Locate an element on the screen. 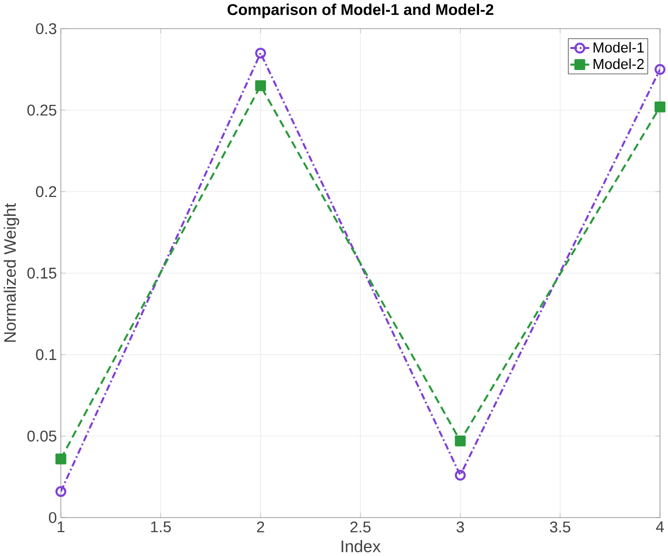  legend-label: Model-1 is located at coordinates (619, 47).